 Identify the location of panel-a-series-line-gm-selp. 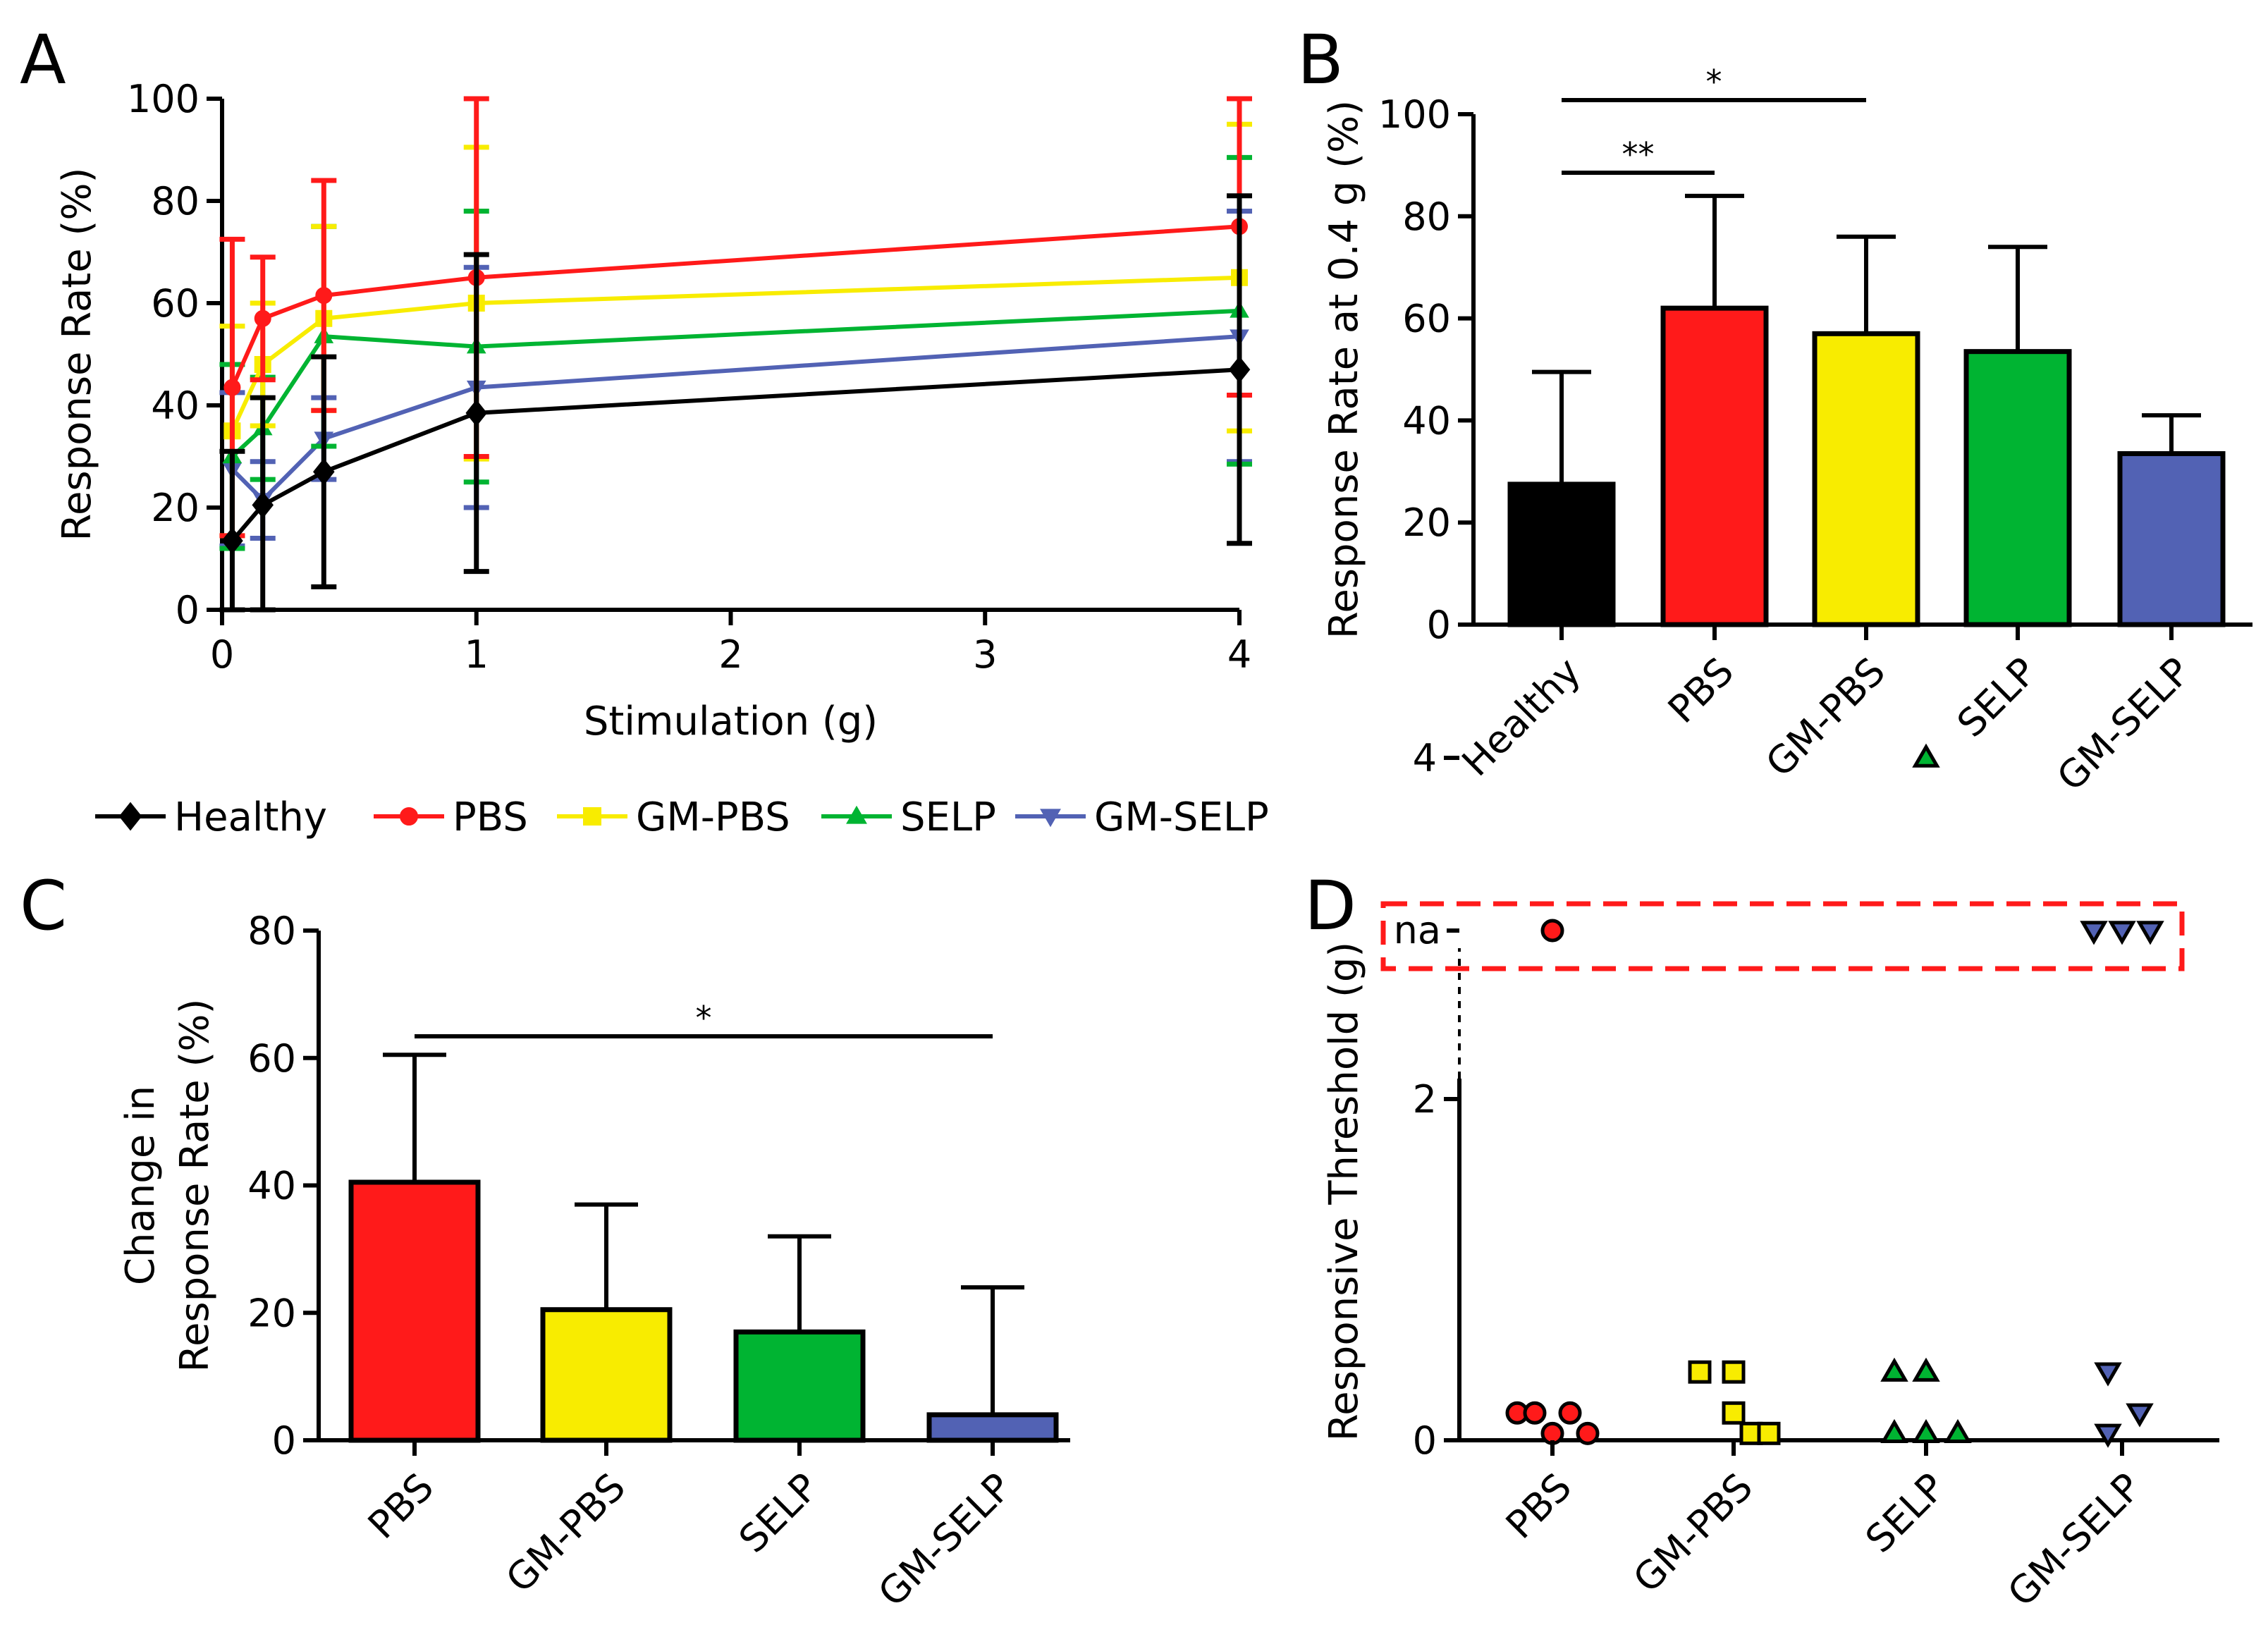
(736, 418).